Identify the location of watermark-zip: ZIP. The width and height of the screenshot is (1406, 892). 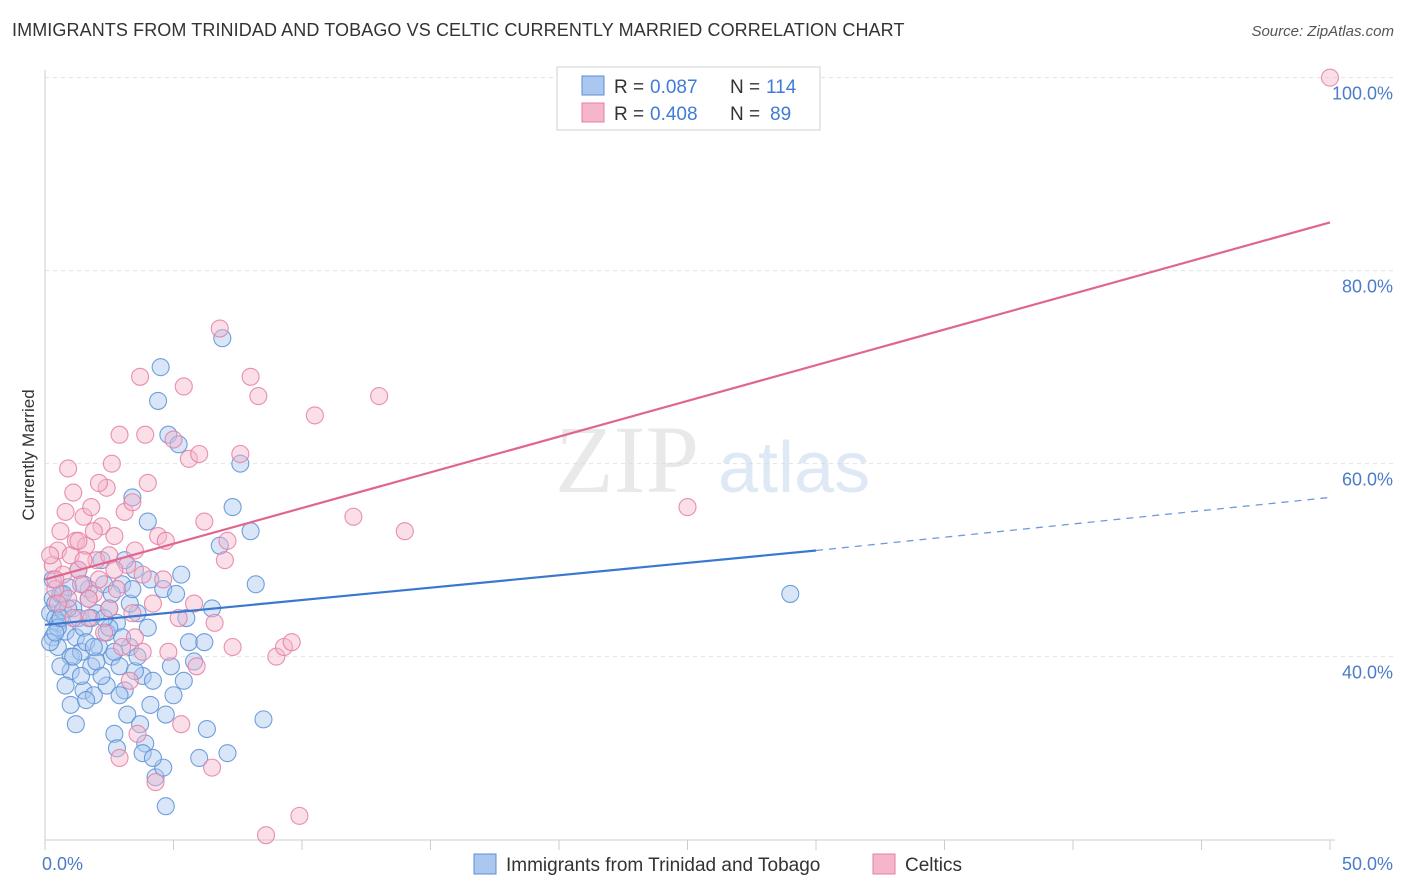
(627, 459).